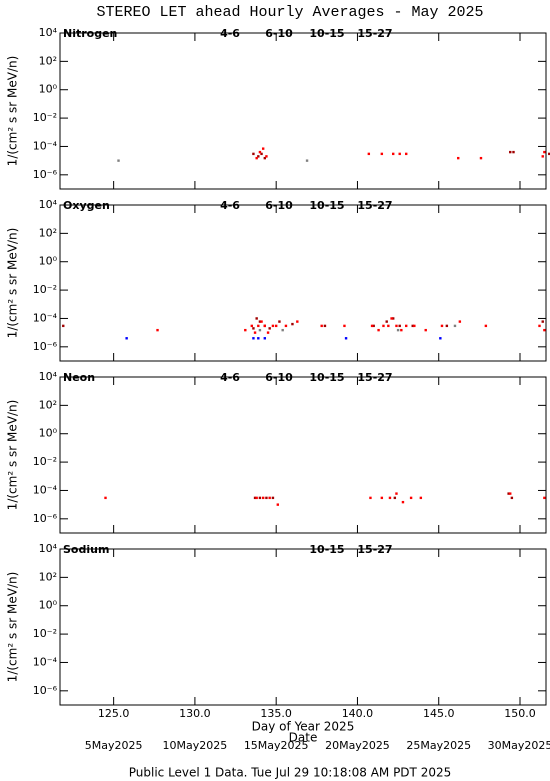  I want to click on x-tick-label: 135.0, so click(276, 713).